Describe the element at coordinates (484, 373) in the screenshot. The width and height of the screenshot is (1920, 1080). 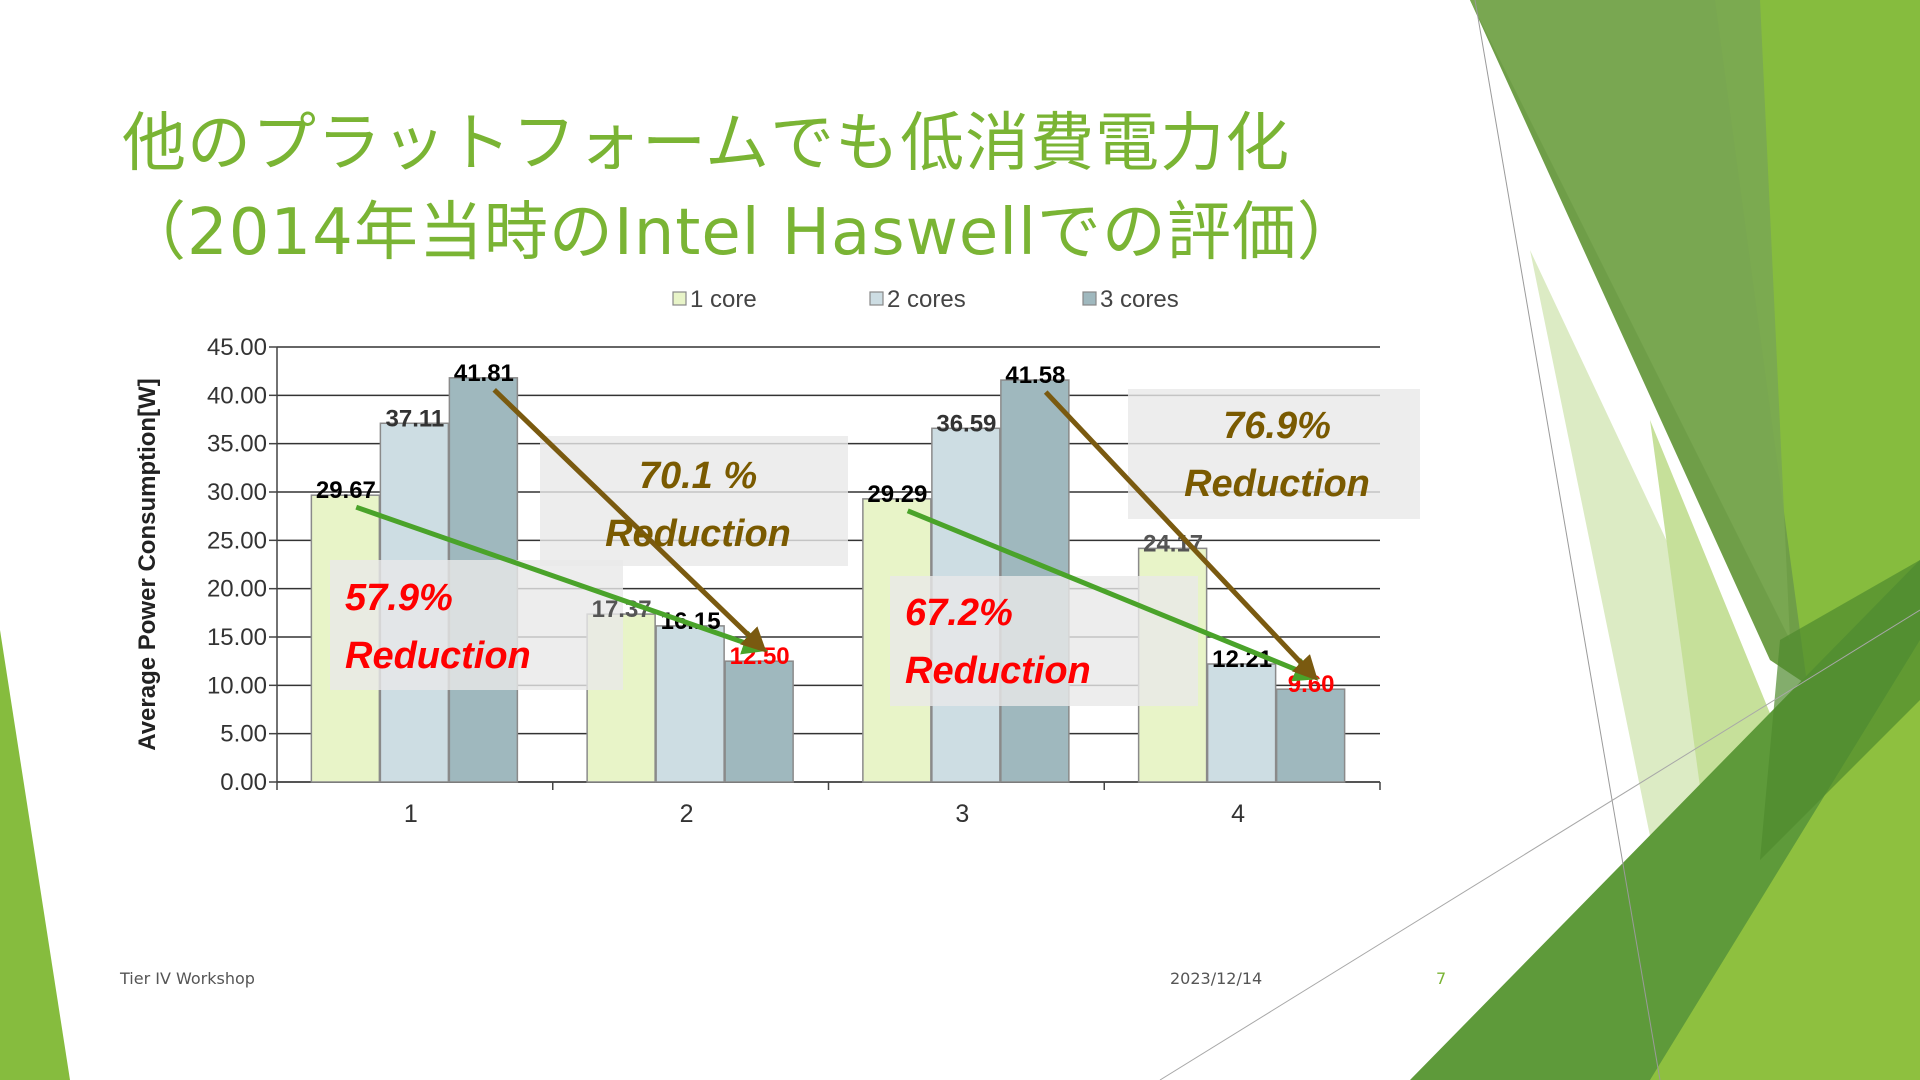
I see `data-label: 41.81` at that location.